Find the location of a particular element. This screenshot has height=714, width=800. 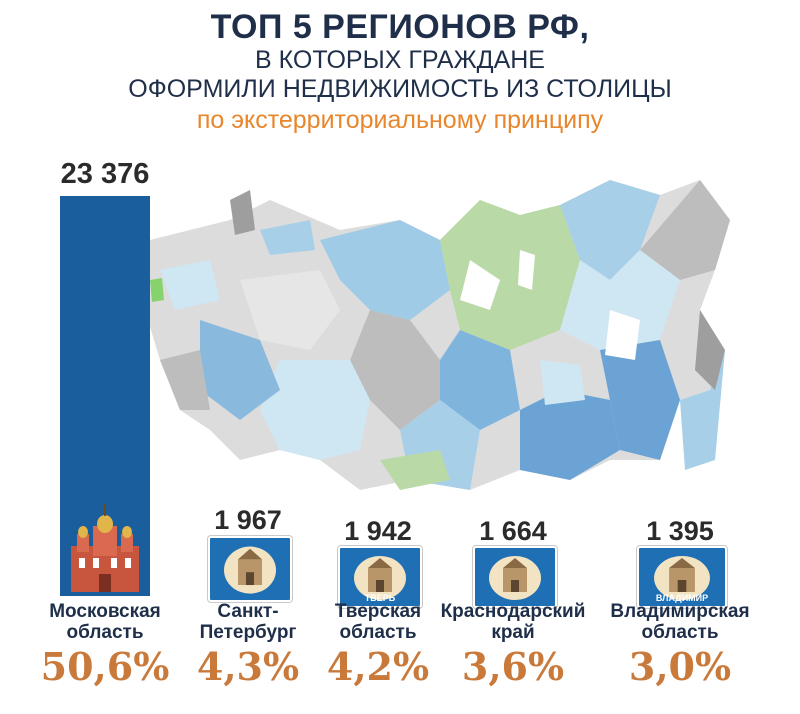

region-name-label: Владимирская область is located at coordinates (680, 622).